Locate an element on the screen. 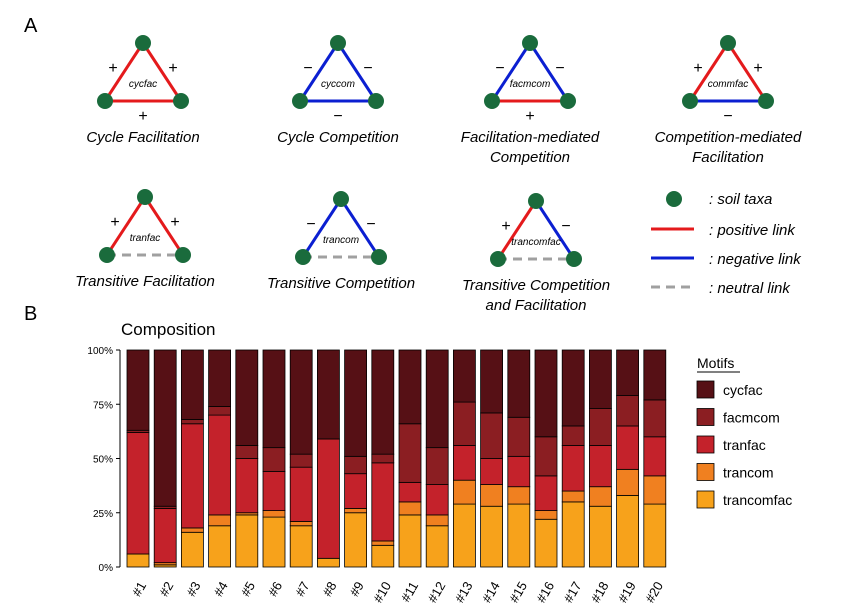  motif-caption: Cycle Competition is located at coordinates (338, 137).